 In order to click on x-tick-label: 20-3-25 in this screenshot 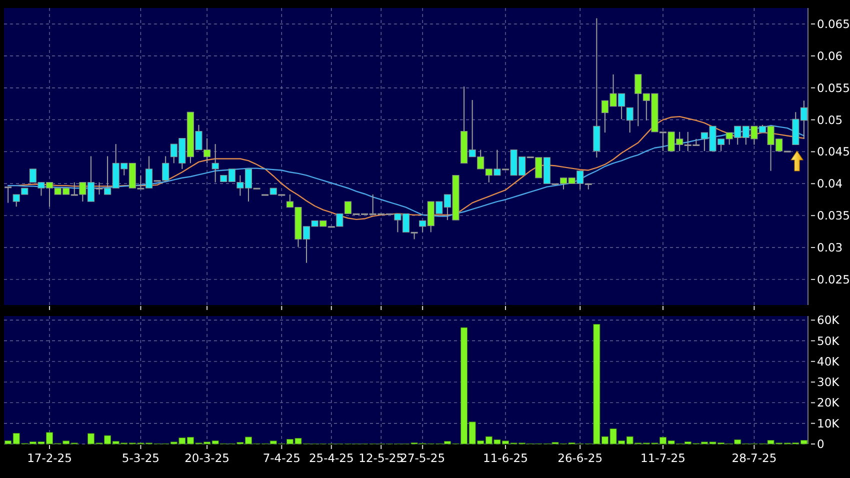, I will do `click(207, 458)`.